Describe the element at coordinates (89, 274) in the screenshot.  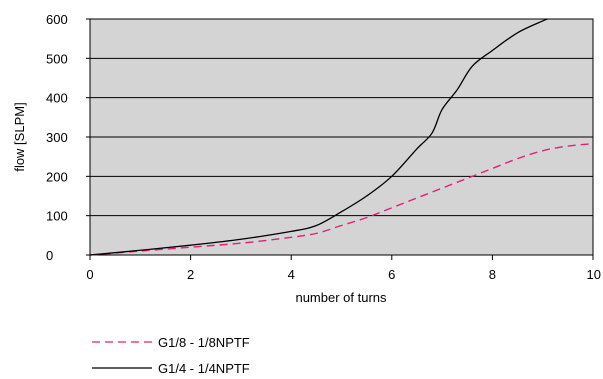
I see `x-tick-label: 0` at that location.